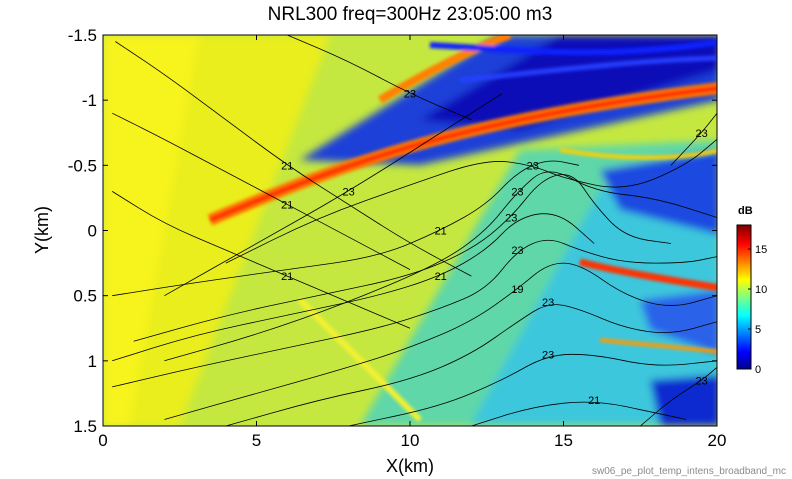 The image size is (792, 479). Describe the element at coordinates (745, 211) in the screenshot. I see `colorbar-label: dB` at that location.